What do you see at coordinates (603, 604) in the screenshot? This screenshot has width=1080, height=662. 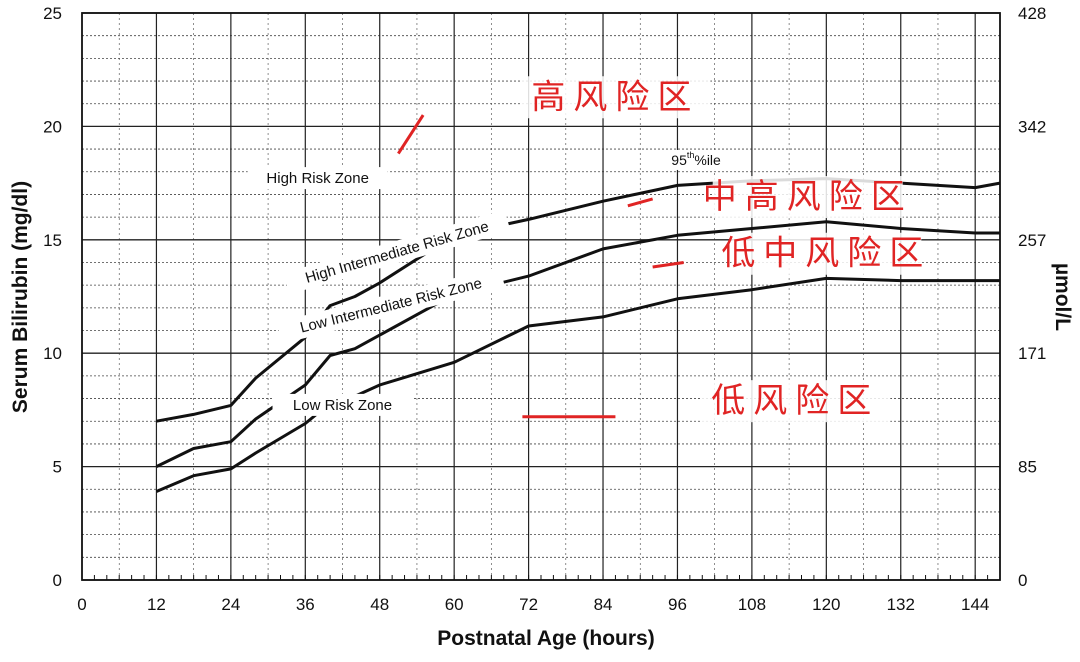 I see `x-tick-label: 84` at bounding box center [603, 604].